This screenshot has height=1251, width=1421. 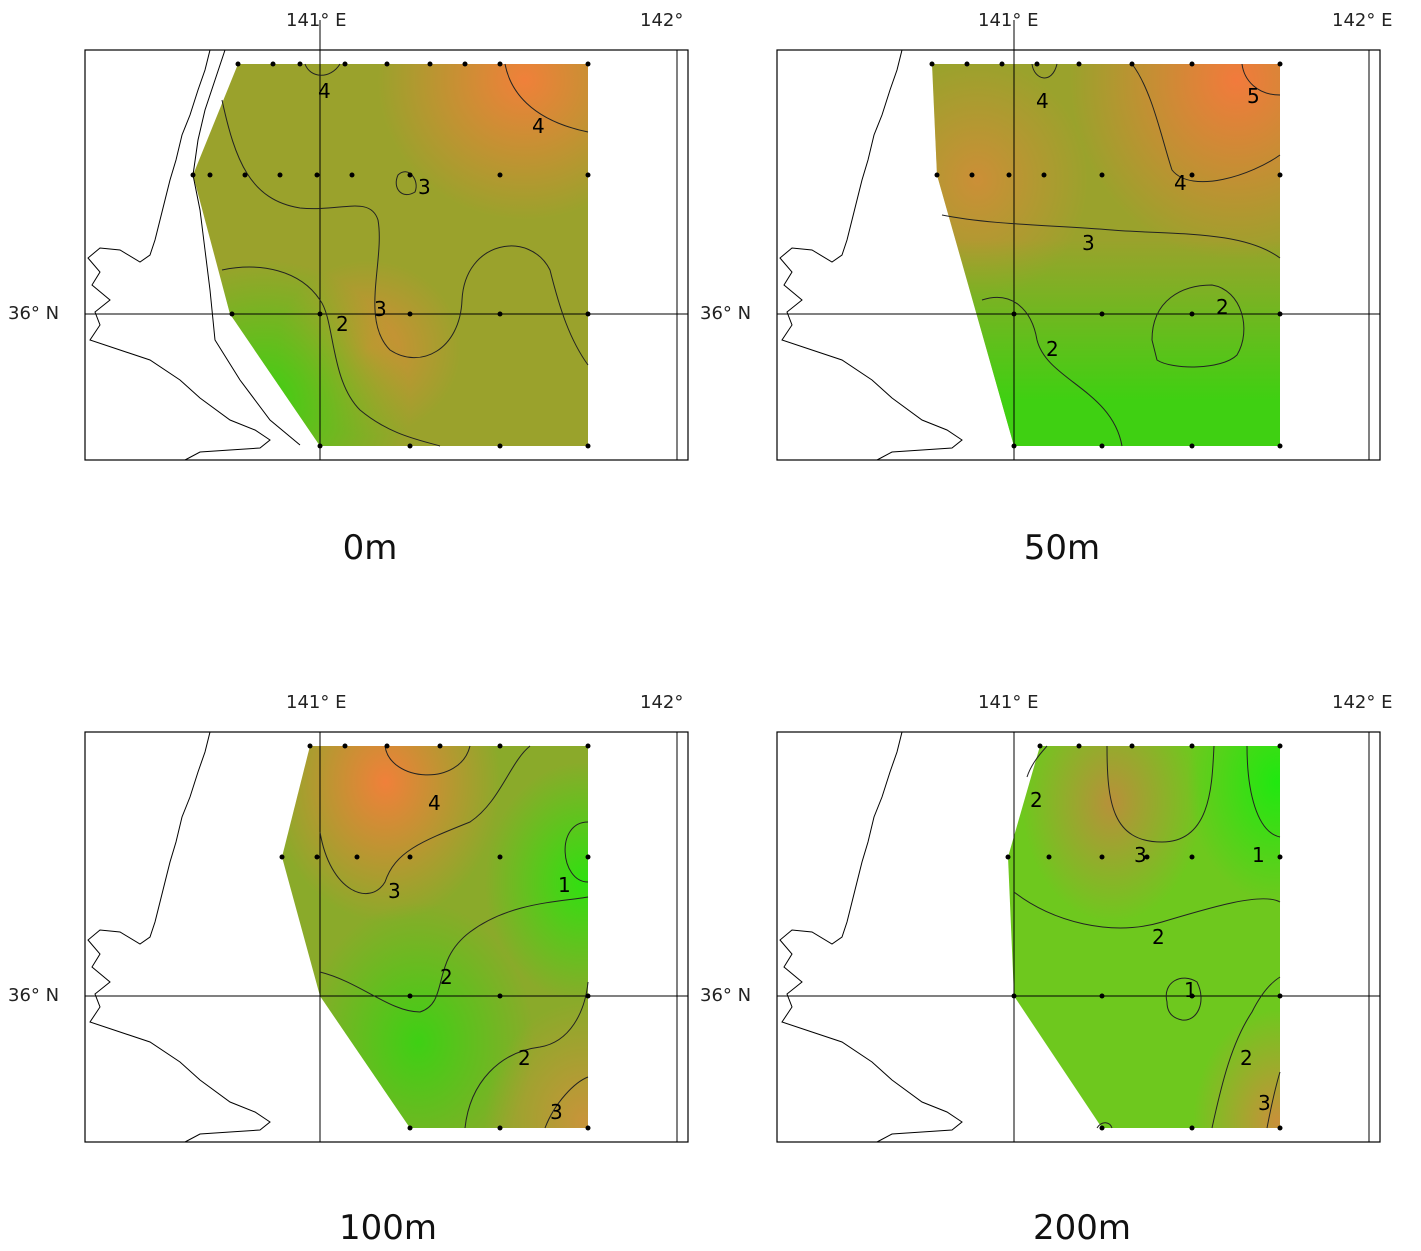 What do you see at coordinates (1062, 548) in the screenshot?
I see `depth-caption-50m: 50m` at bounding box center [1062, 548].